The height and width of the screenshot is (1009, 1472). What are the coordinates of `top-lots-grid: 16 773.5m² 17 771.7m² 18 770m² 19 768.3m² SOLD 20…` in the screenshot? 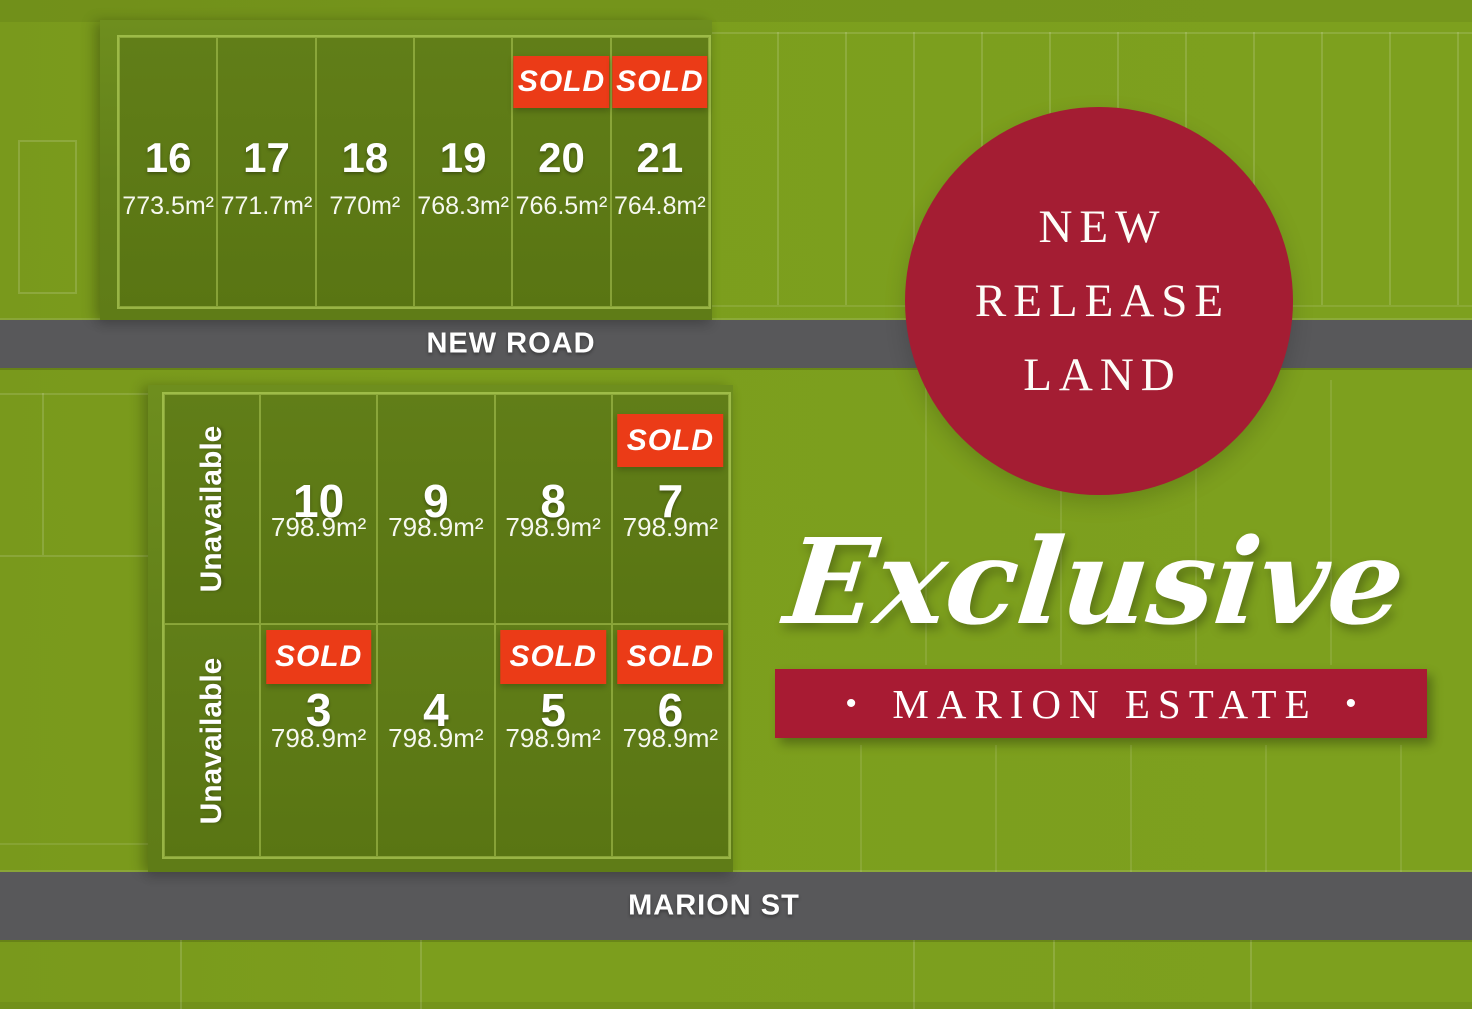 It's located at (414, 172).